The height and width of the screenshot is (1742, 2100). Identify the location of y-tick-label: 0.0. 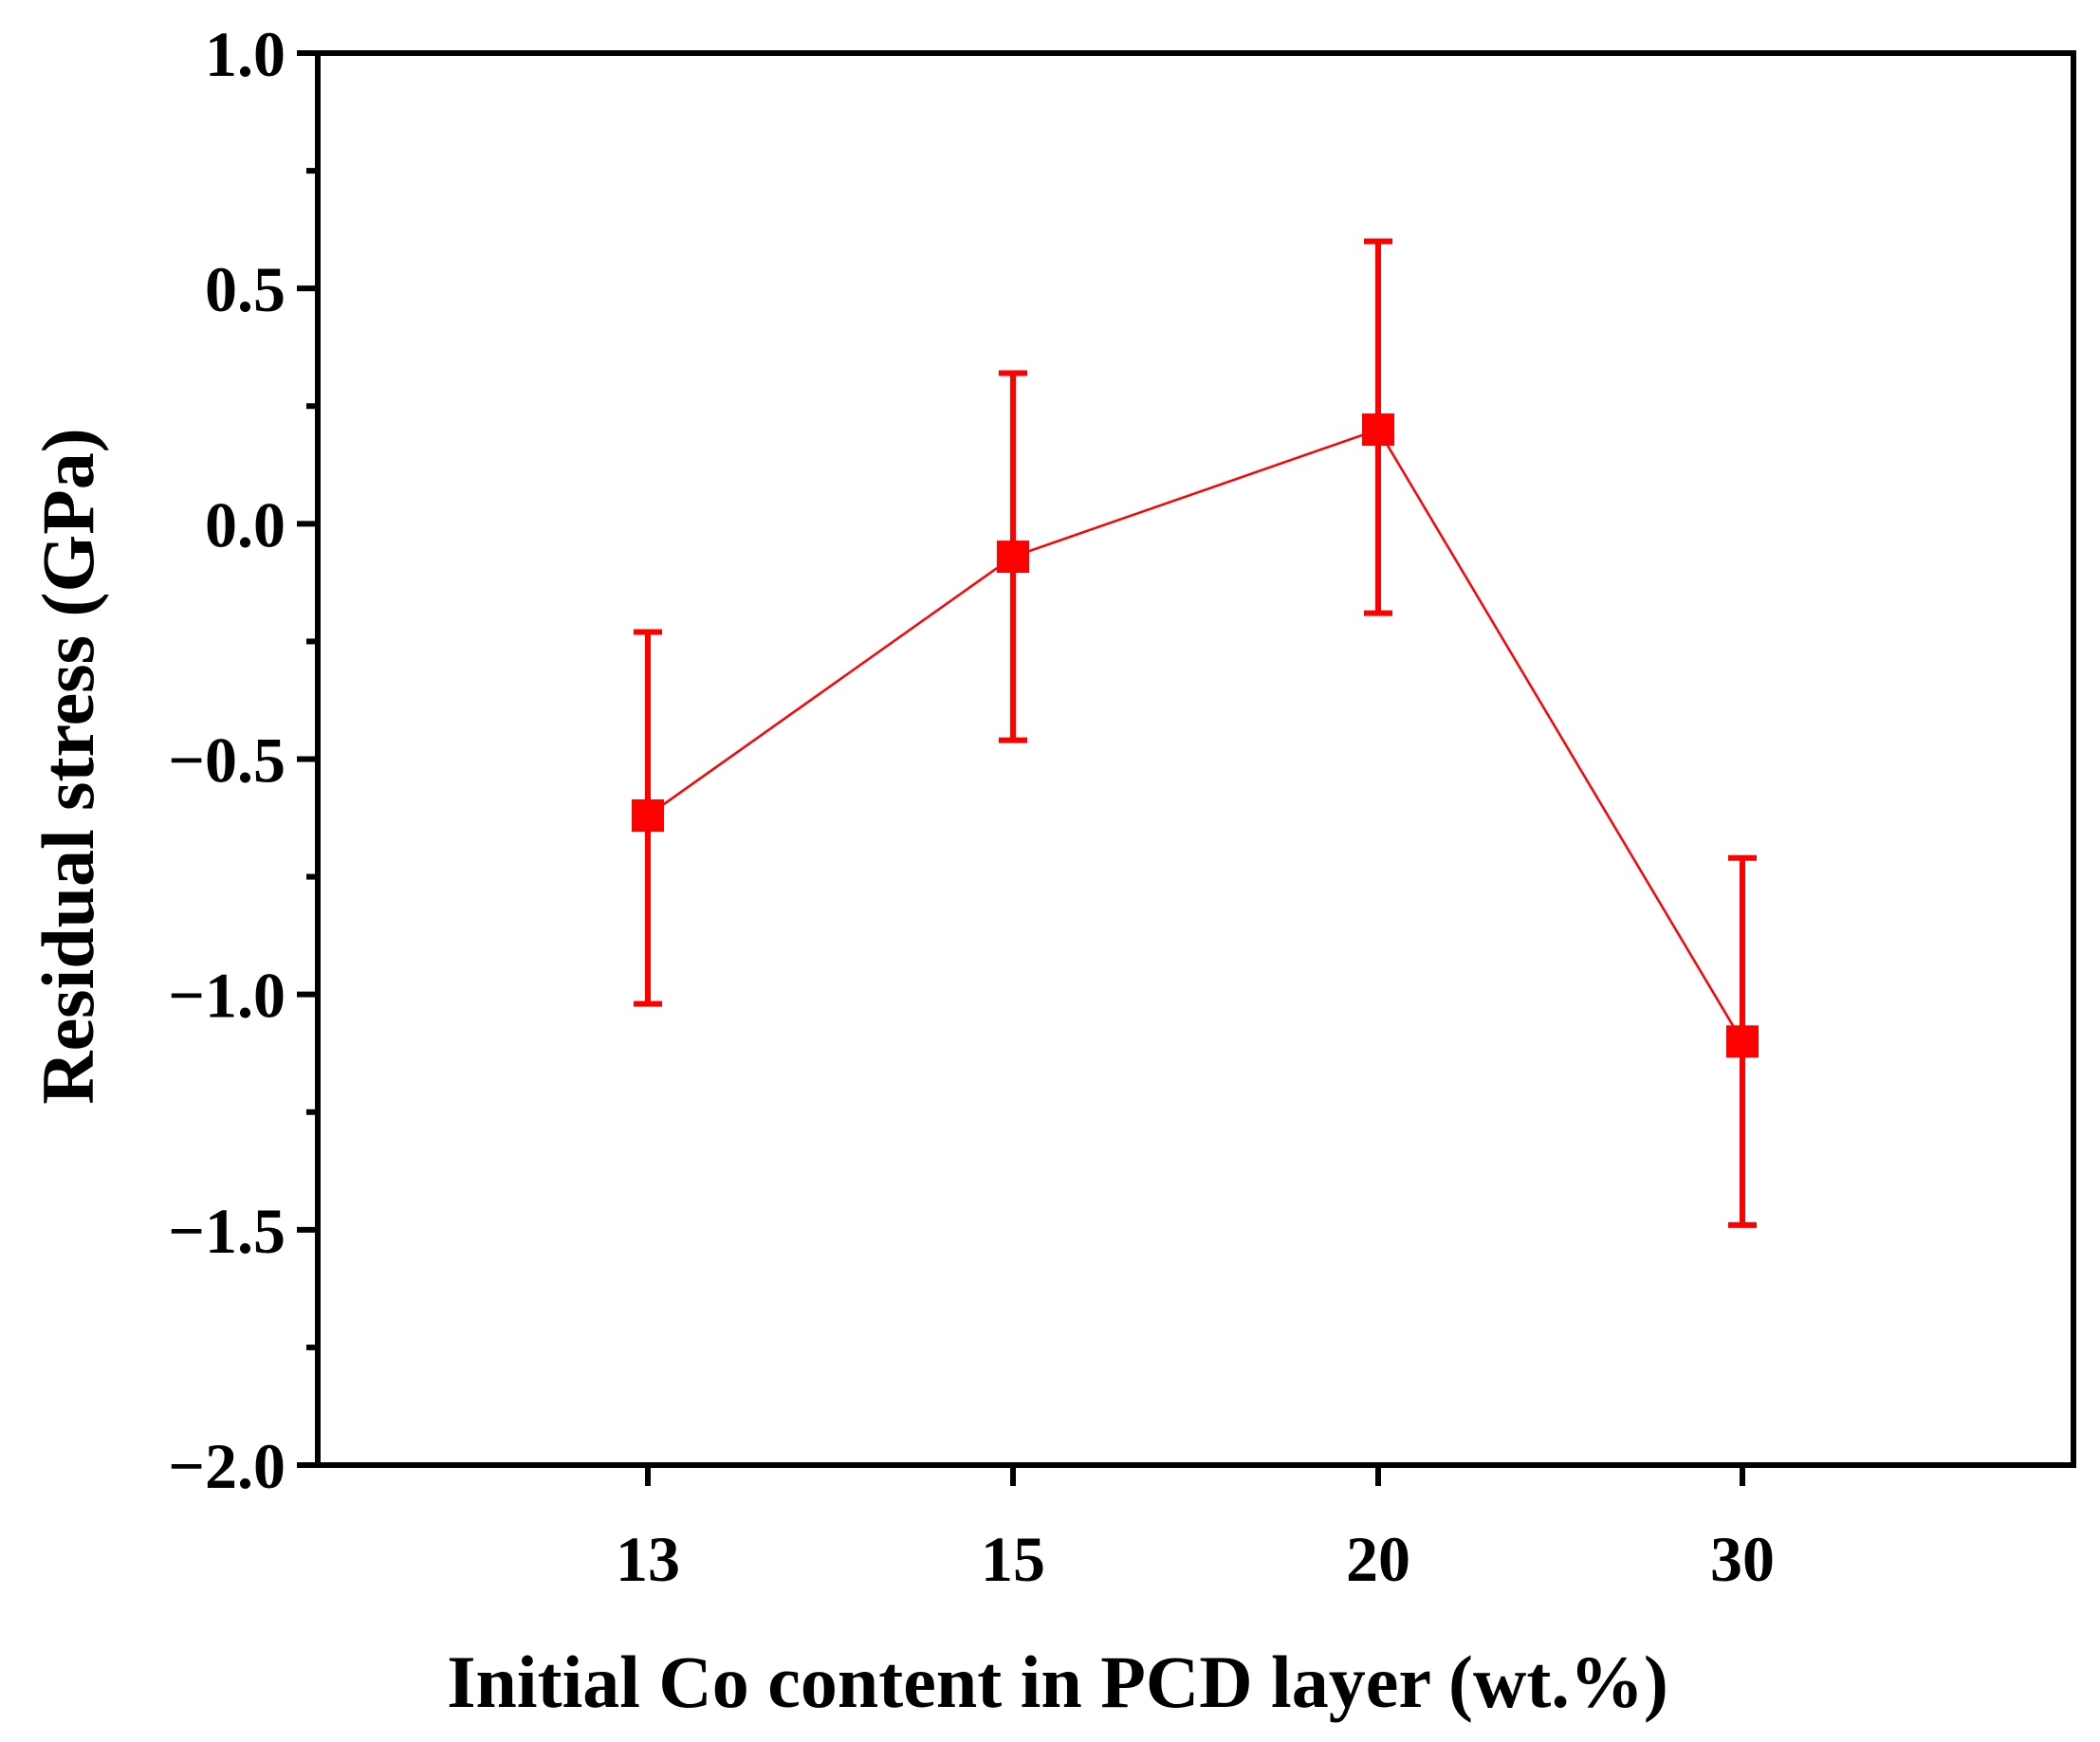
(246, 524).